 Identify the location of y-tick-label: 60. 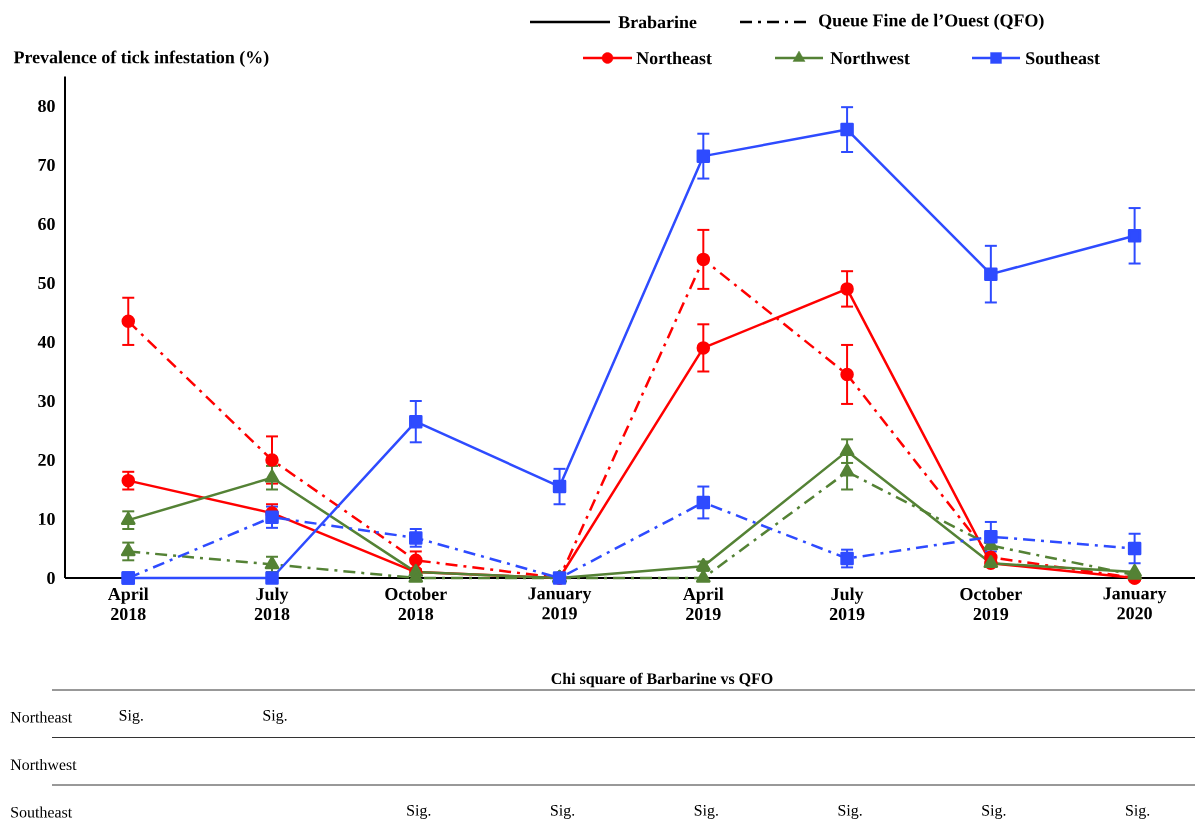
(46, 224).